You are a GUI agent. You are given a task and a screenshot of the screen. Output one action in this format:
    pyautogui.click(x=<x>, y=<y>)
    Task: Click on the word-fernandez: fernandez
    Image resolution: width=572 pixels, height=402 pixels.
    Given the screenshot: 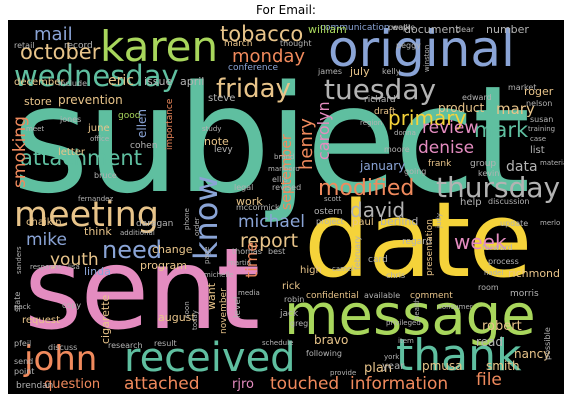 What is the action you would take?
    pyautogui.click(x=96, y=199)
    